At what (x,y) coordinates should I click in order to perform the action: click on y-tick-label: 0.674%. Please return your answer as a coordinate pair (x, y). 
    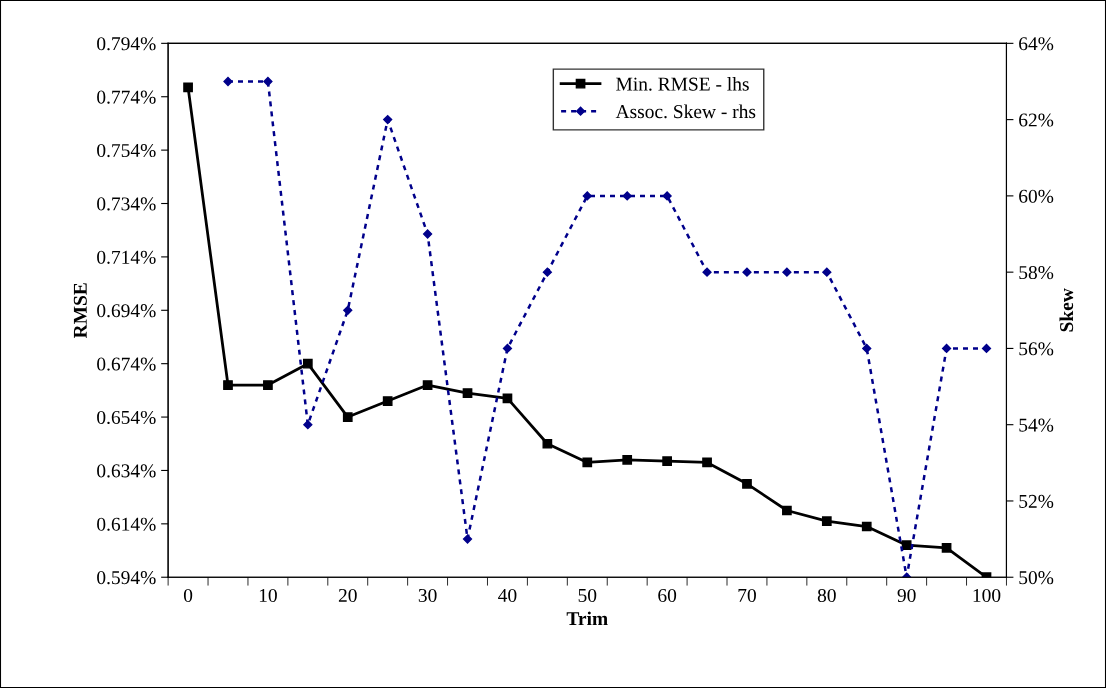
    Looking at the image, I should click on (126, 364).